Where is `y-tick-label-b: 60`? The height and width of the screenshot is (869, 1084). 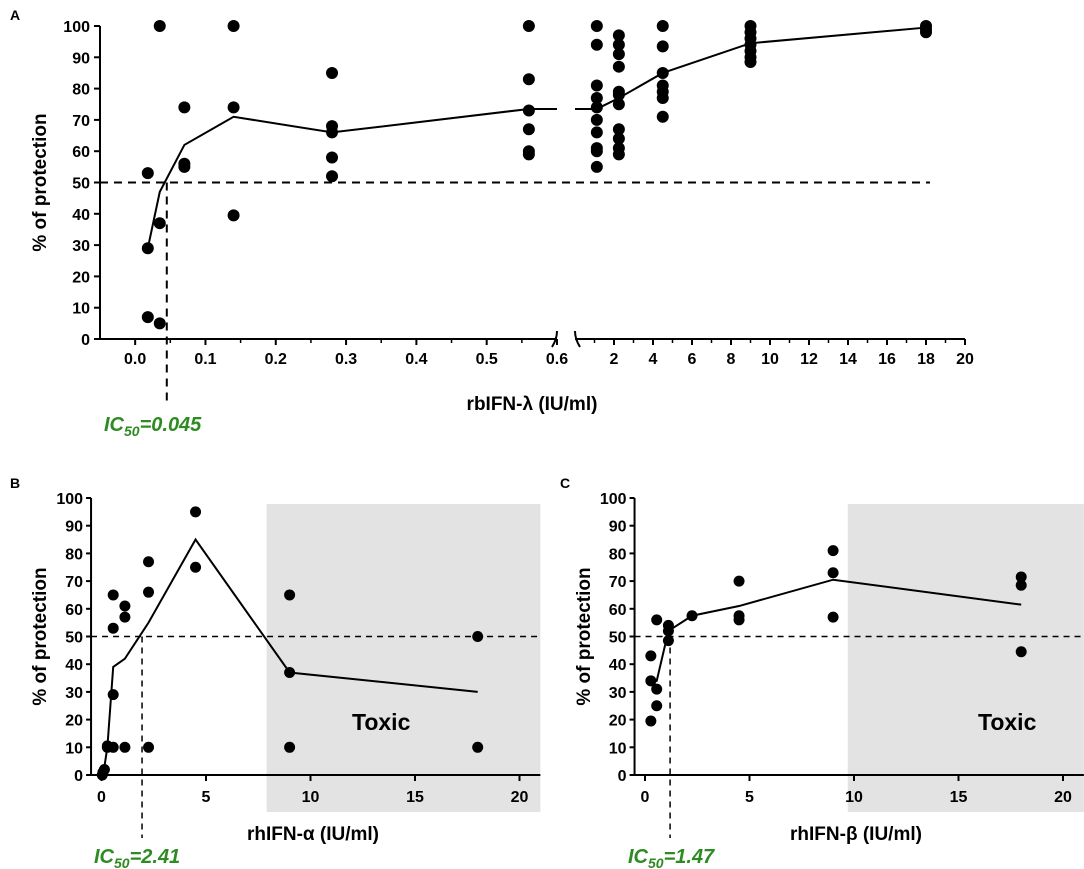 y-tick-label-b: 60 is located at coordinates (74, 610).